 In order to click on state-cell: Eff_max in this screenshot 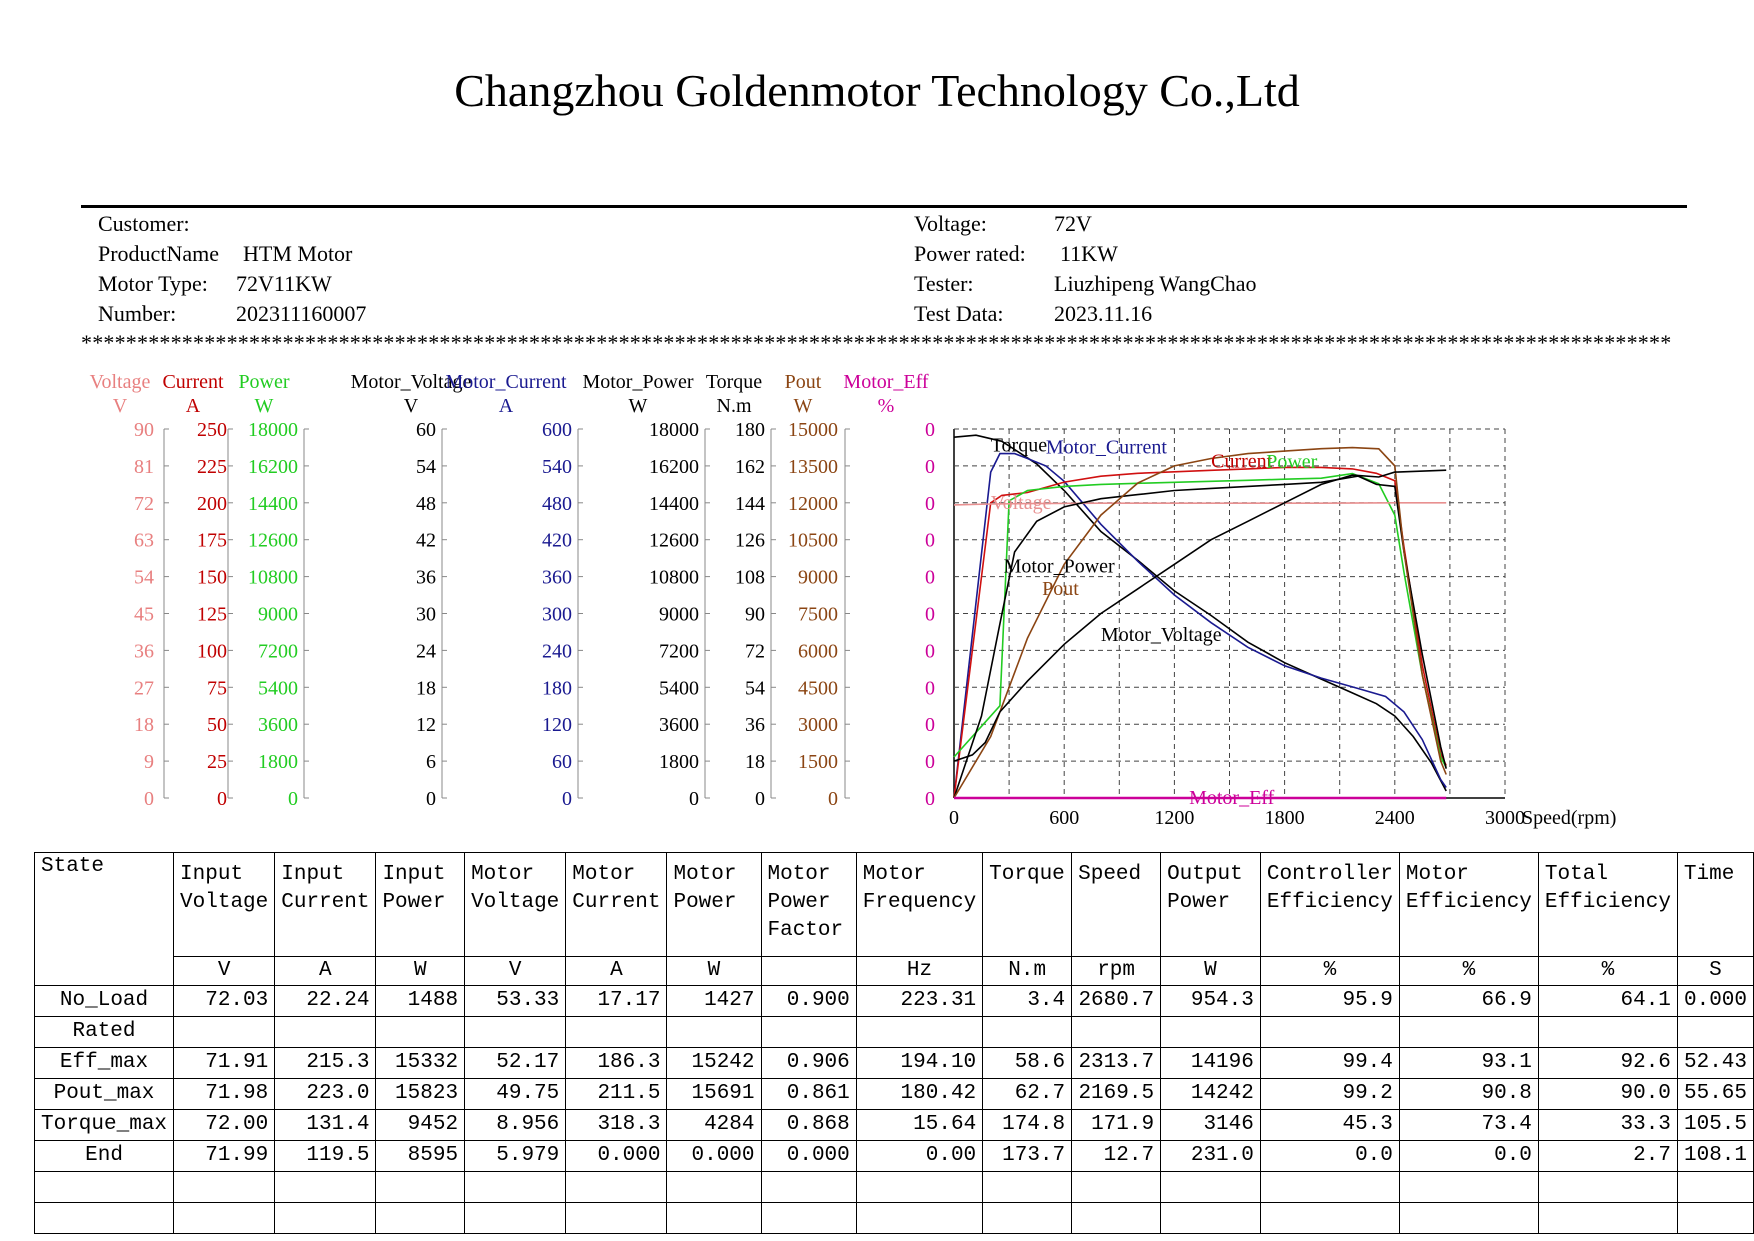, I will do `click(104, 1063)`.